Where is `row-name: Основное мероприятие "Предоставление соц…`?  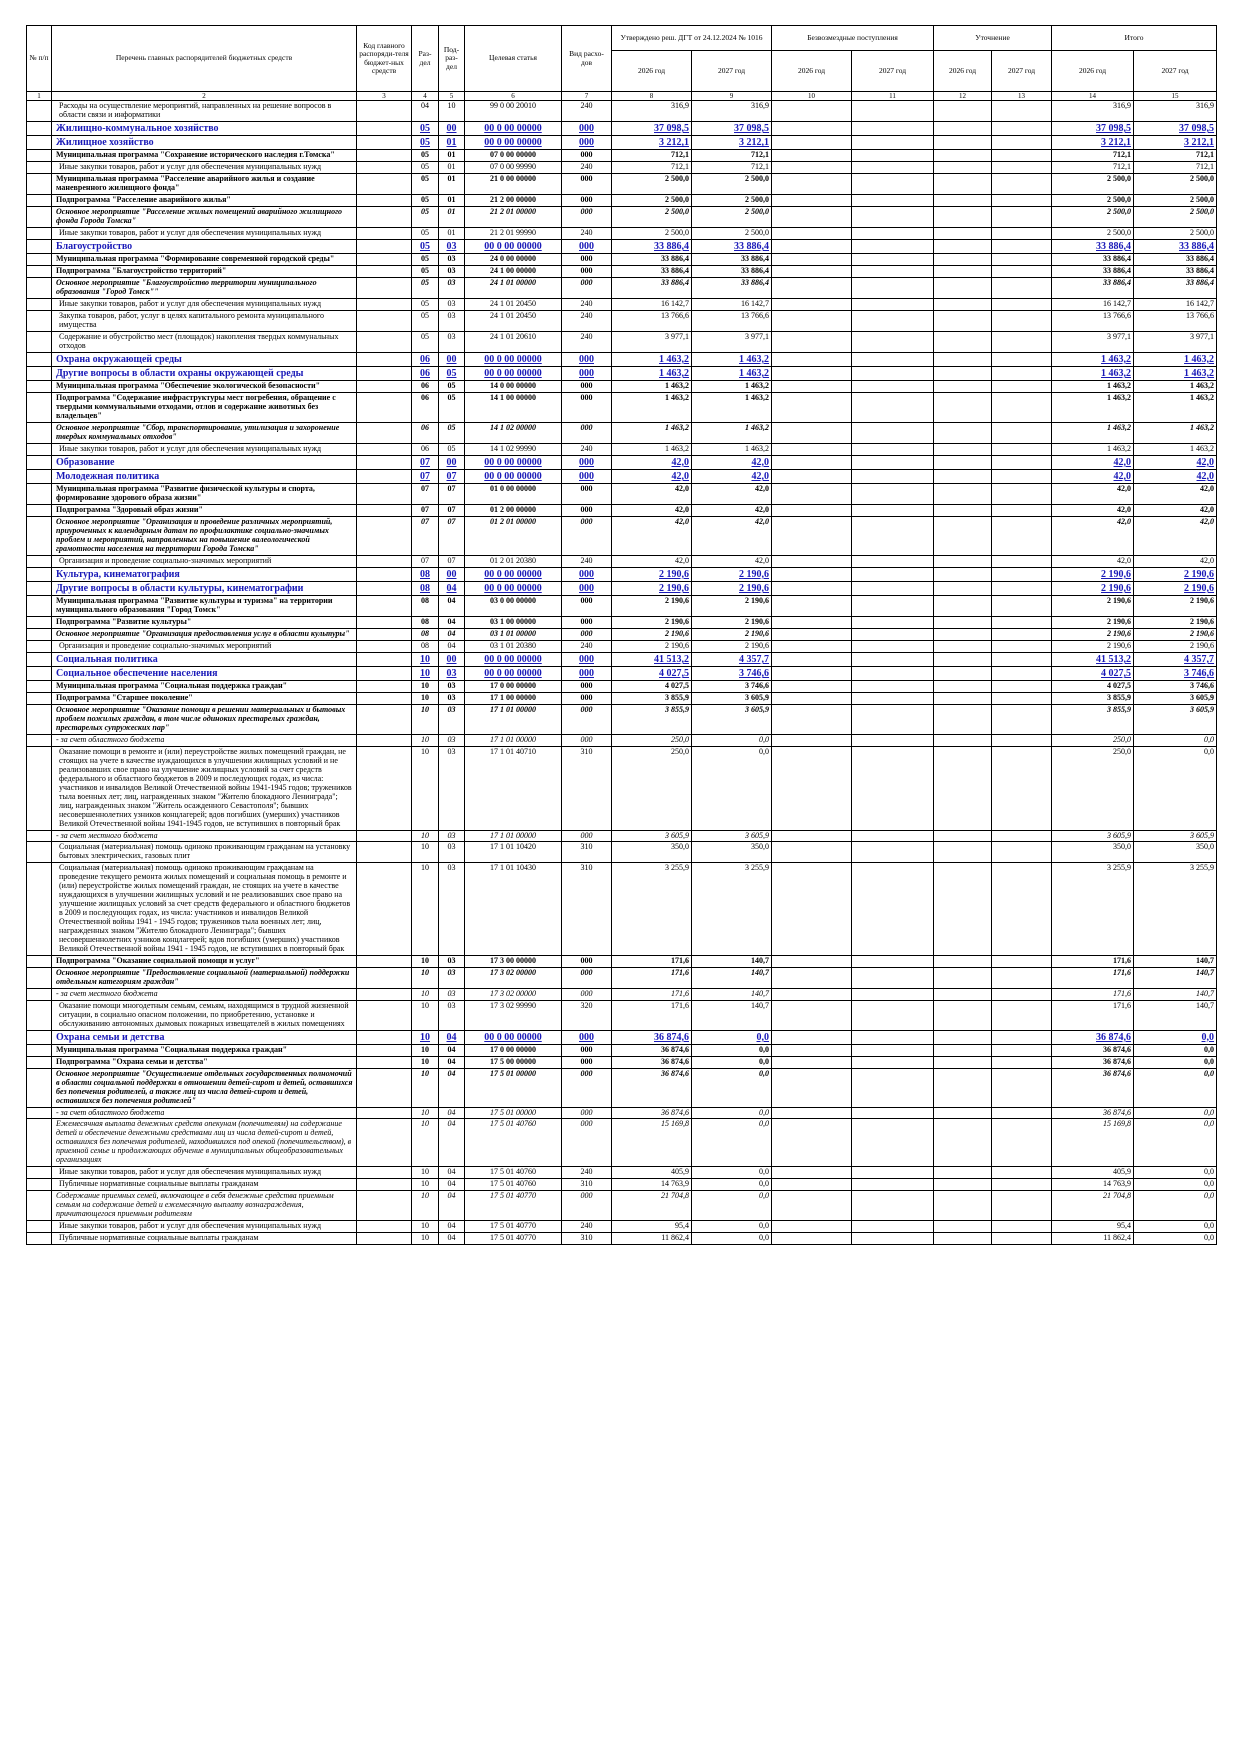
row-name: Основное мероприятие "Предоставление соц… is located at coordinates (204, 977).